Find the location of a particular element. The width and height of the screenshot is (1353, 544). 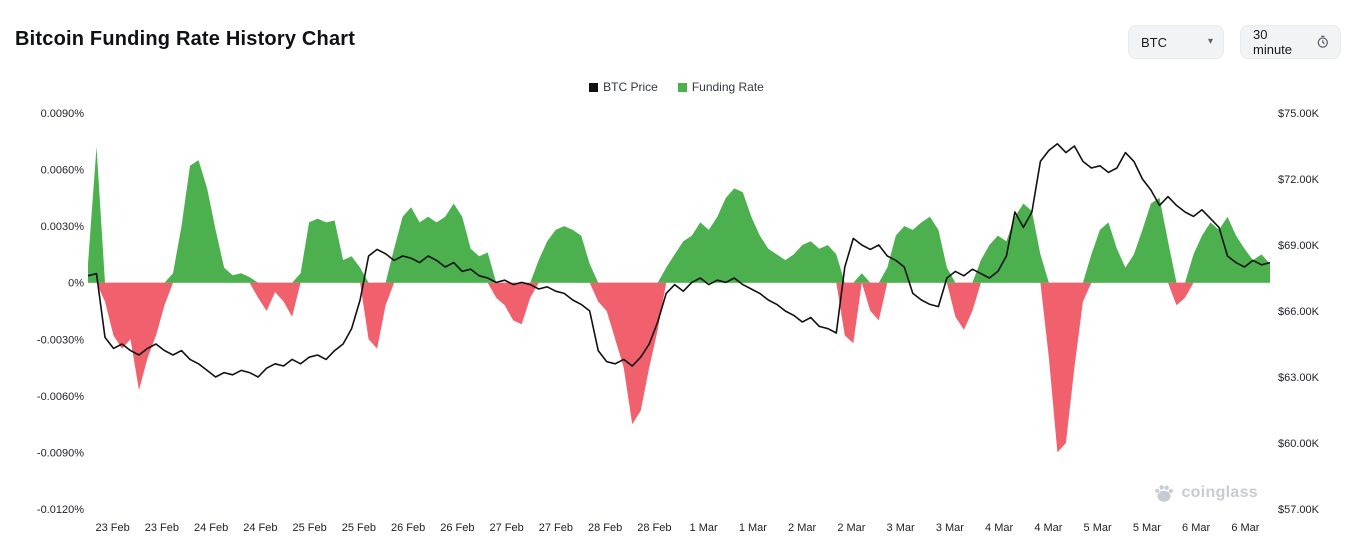

coin-select-value: BTC is located at coordinates (1154, 42).